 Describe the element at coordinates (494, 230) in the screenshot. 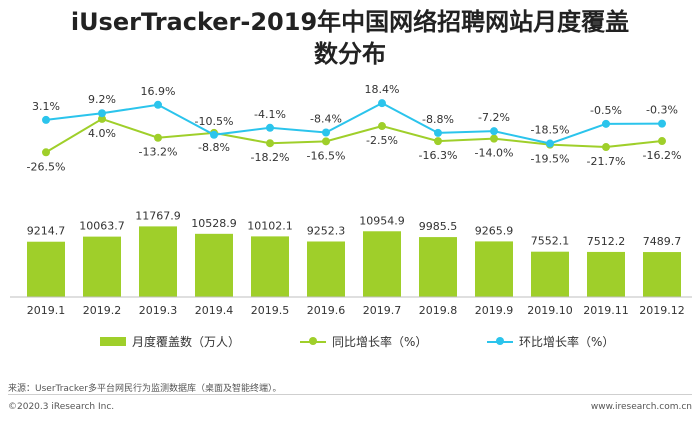

I see `bar-label-2019.9: 9265.9` at that location.